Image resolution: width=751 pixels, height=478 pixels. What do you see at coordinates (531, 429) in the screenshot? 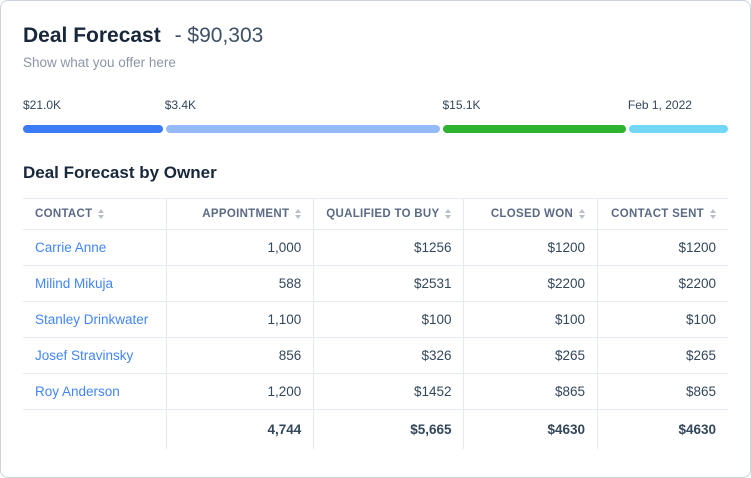
I see `total-closed-won: $4630` at bounding box center [531, 429].